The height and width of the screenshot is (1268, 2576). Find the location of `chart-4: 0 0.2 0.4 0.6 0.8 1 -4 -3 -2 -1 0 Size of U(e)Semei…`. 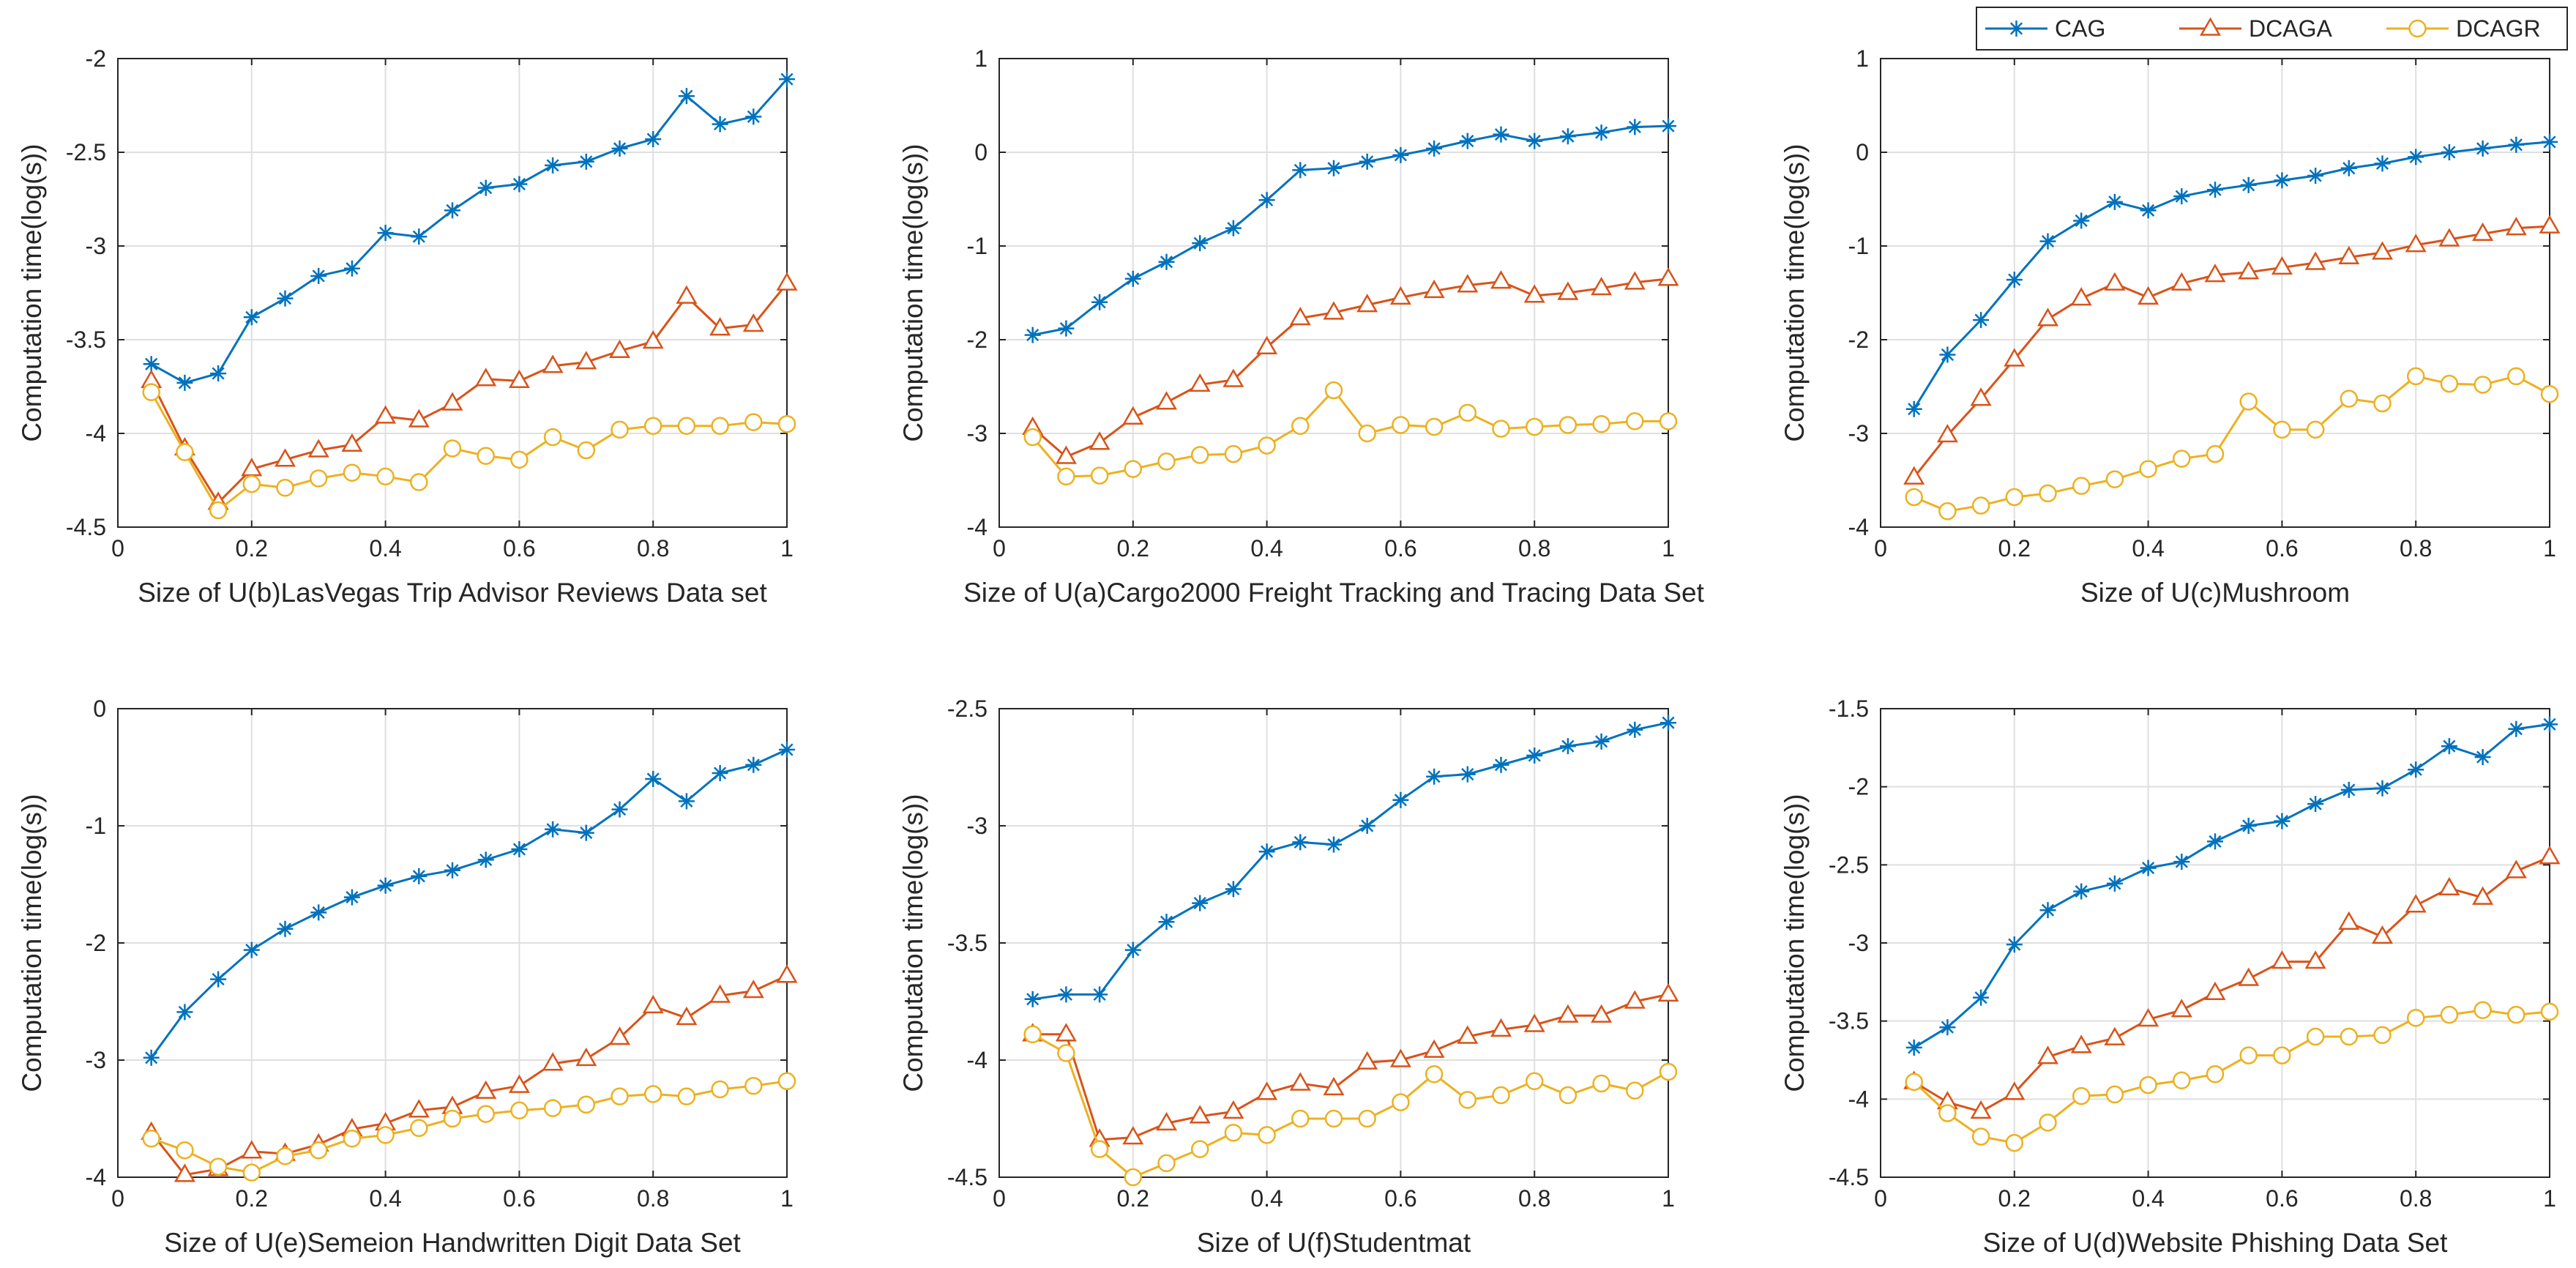

chart-4: 0 0.2 0.4 0.6 0.8 1 -4 -3 -2 -1 0 Size of U(e)Semei… is located at coordinates (407, 976).